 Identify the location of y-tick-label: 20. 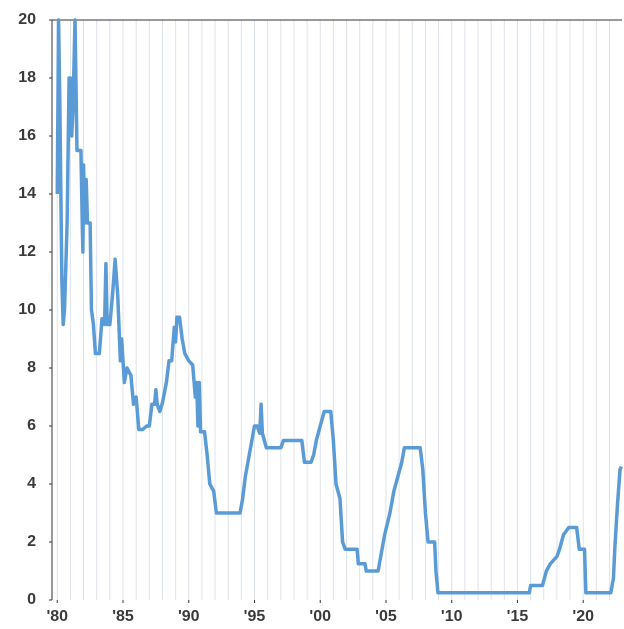
(27, 19).